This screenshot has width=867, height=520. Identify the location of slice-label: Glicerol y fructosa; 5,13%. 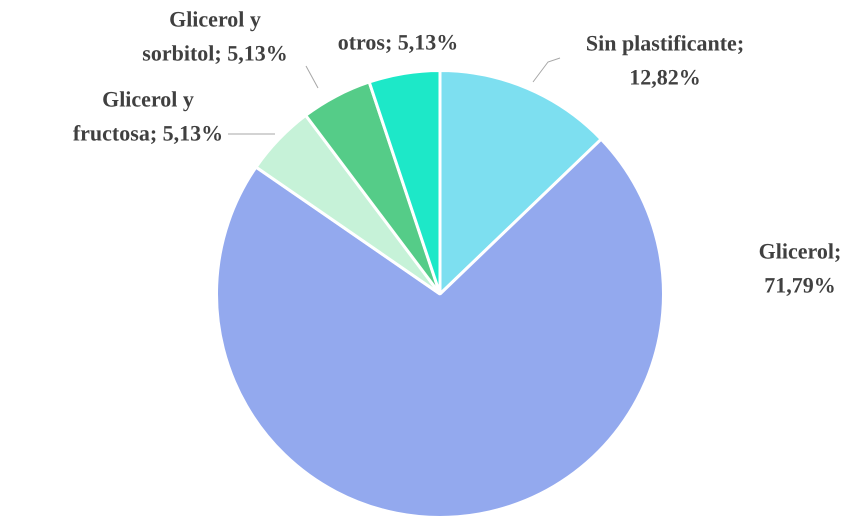
(148, 116).